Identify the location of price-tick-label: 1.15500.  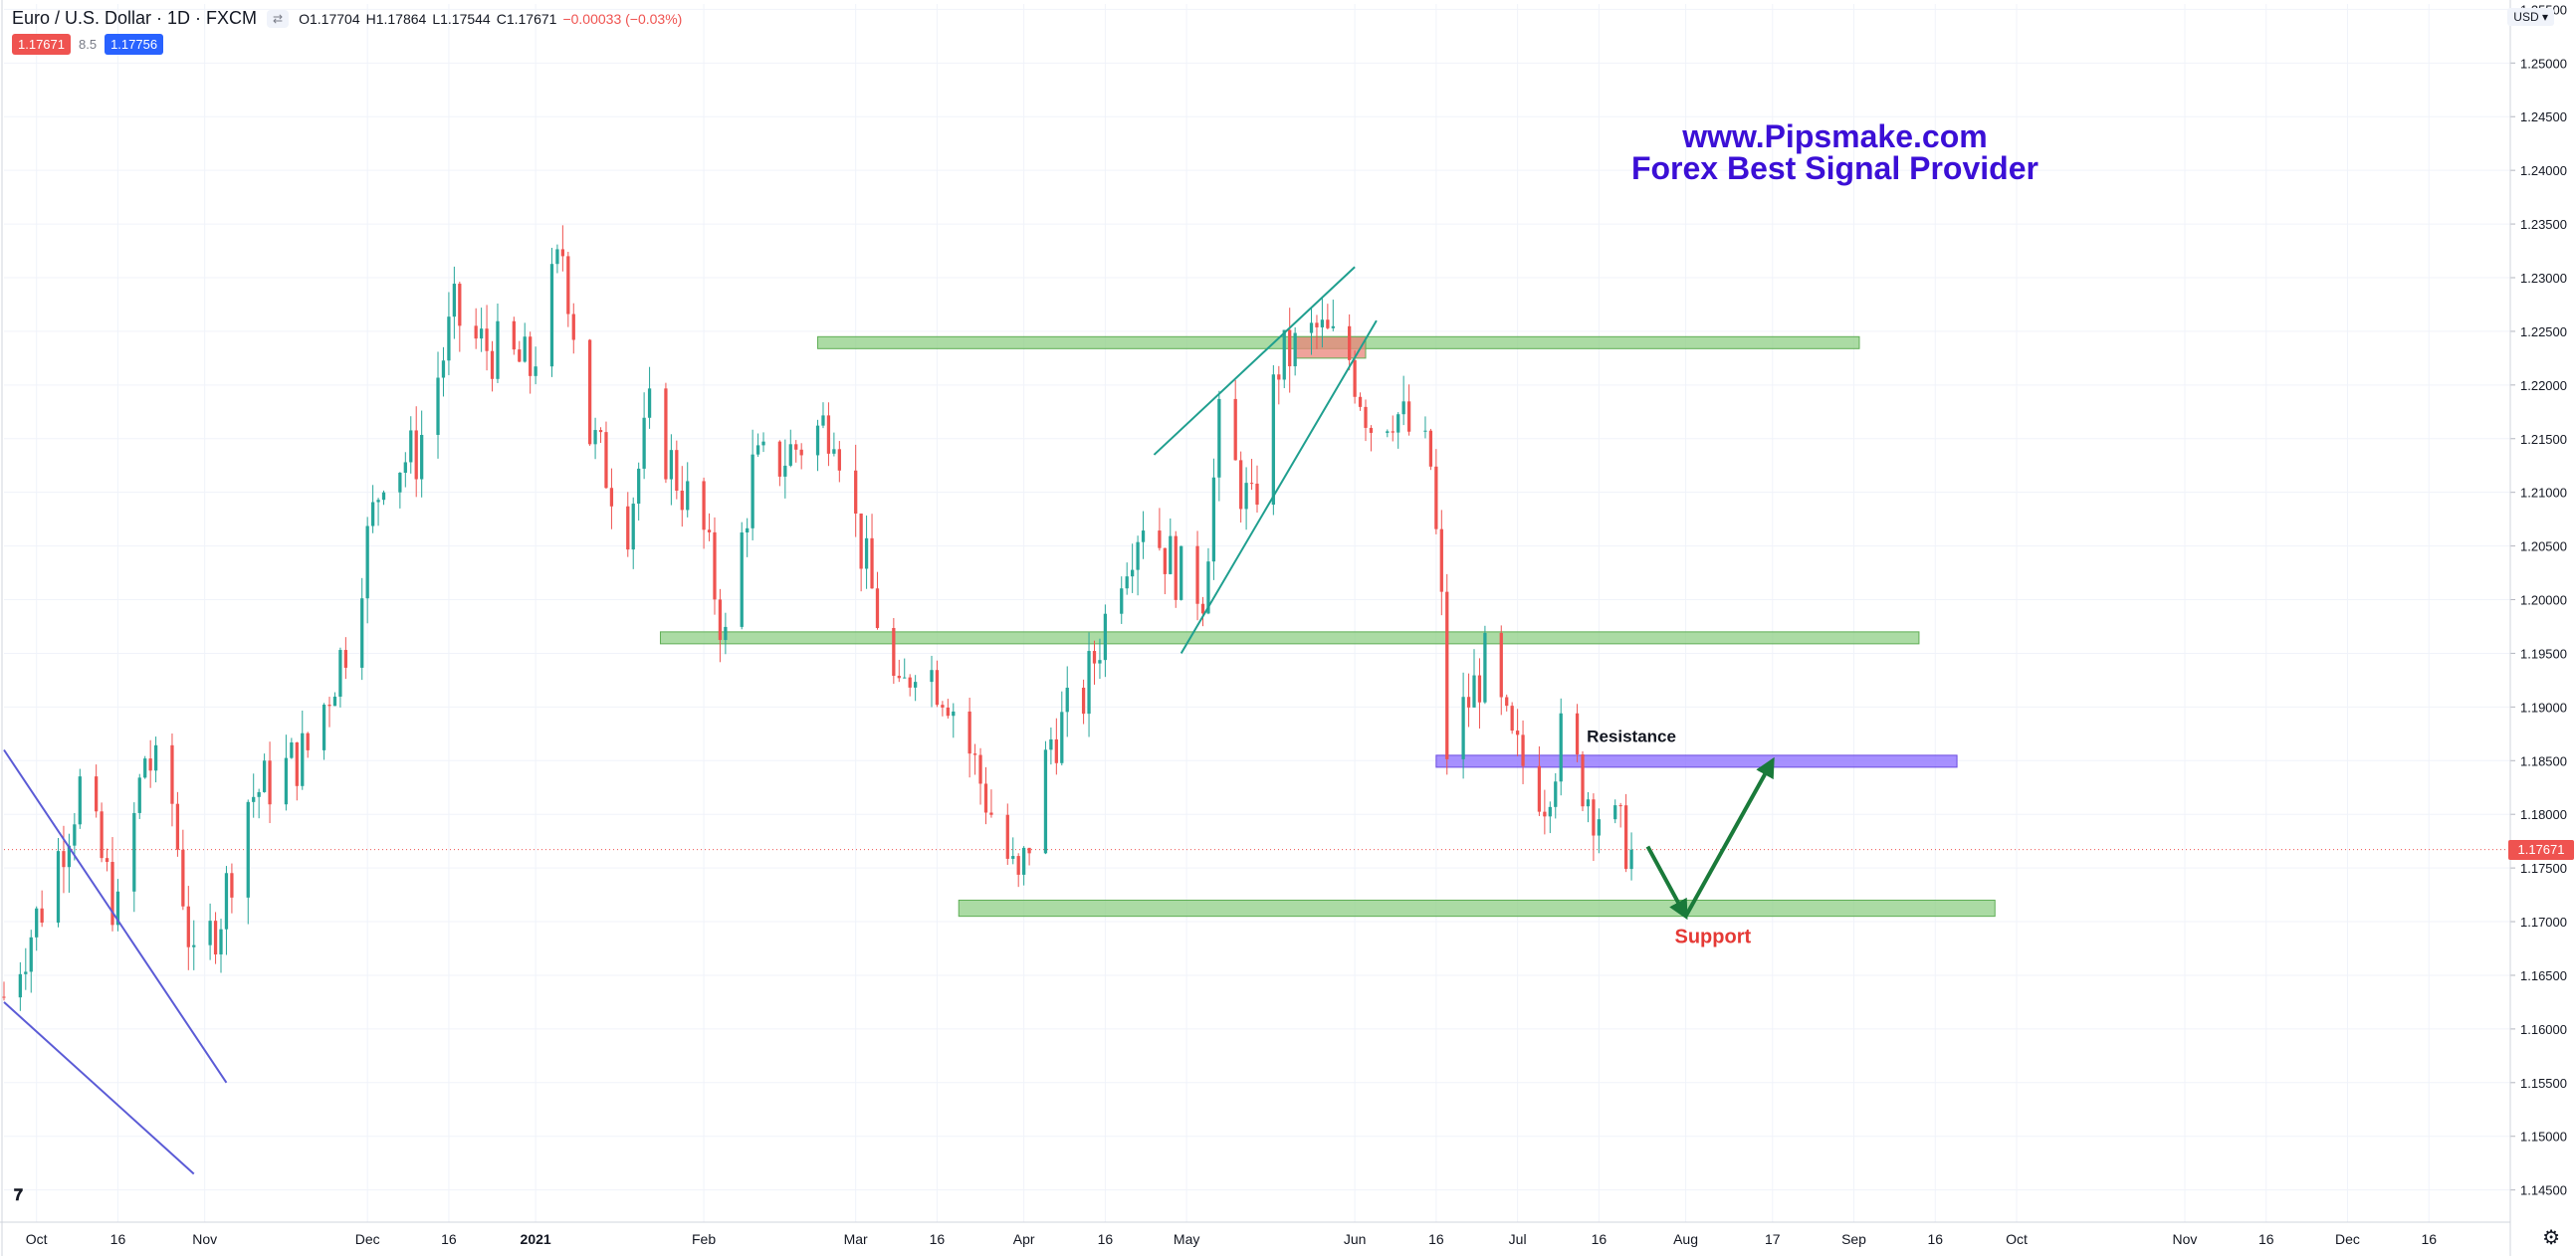
(2543, 1083).